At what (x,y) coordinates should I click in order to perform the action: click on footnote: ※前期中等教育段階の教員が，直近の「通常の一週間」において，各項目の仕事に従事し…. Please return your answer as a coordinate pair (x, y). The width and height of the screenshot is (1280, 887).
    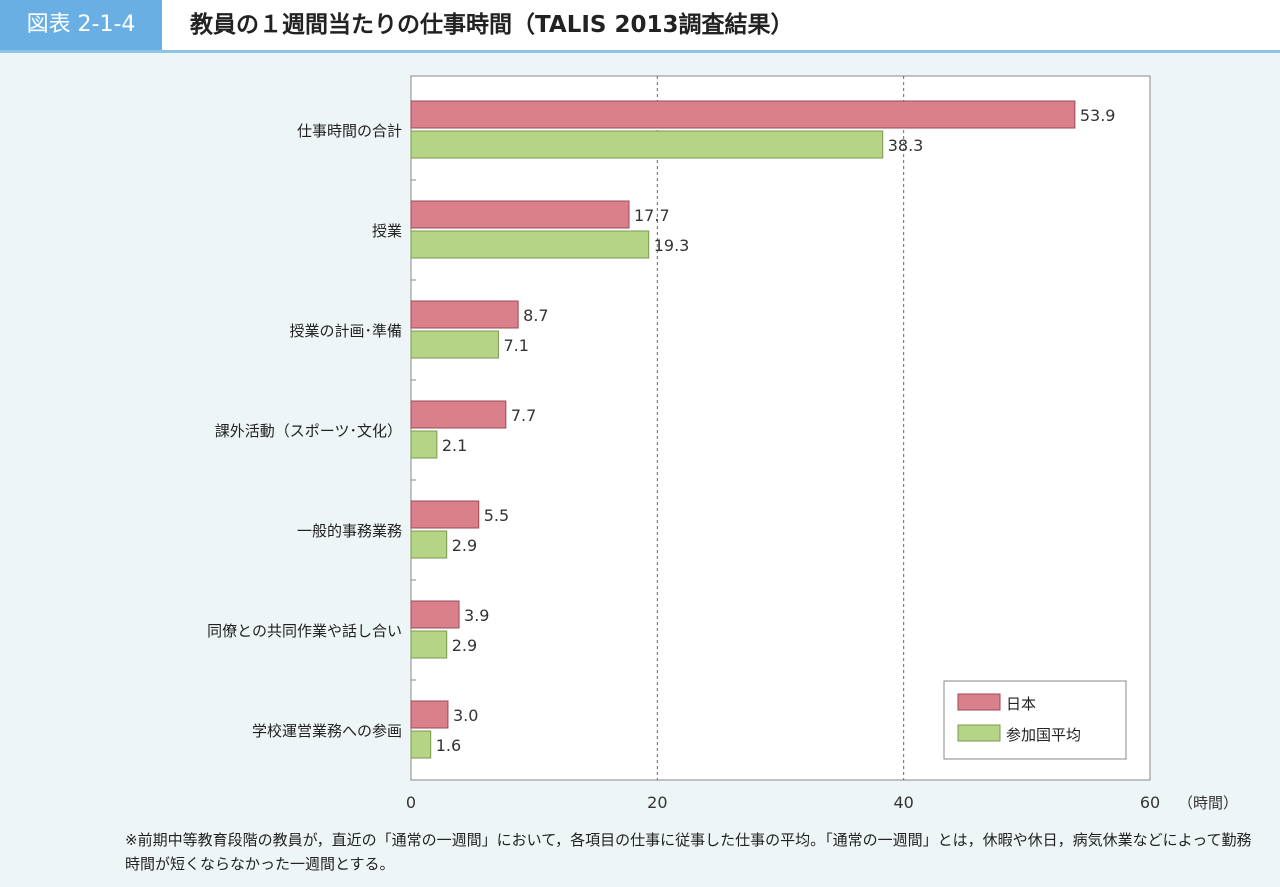
    Looking at the image, I should click on (688, 852).